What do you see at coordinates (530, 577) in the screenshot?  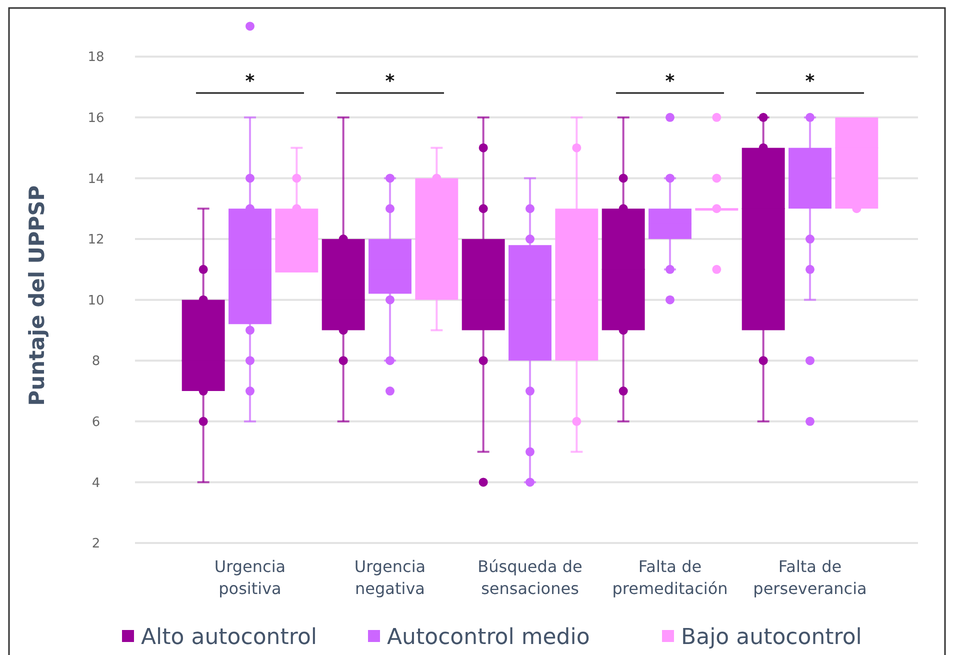 I see `x-tick-label: Búsqueda de sensaciones` at bounding box center [530, 577].